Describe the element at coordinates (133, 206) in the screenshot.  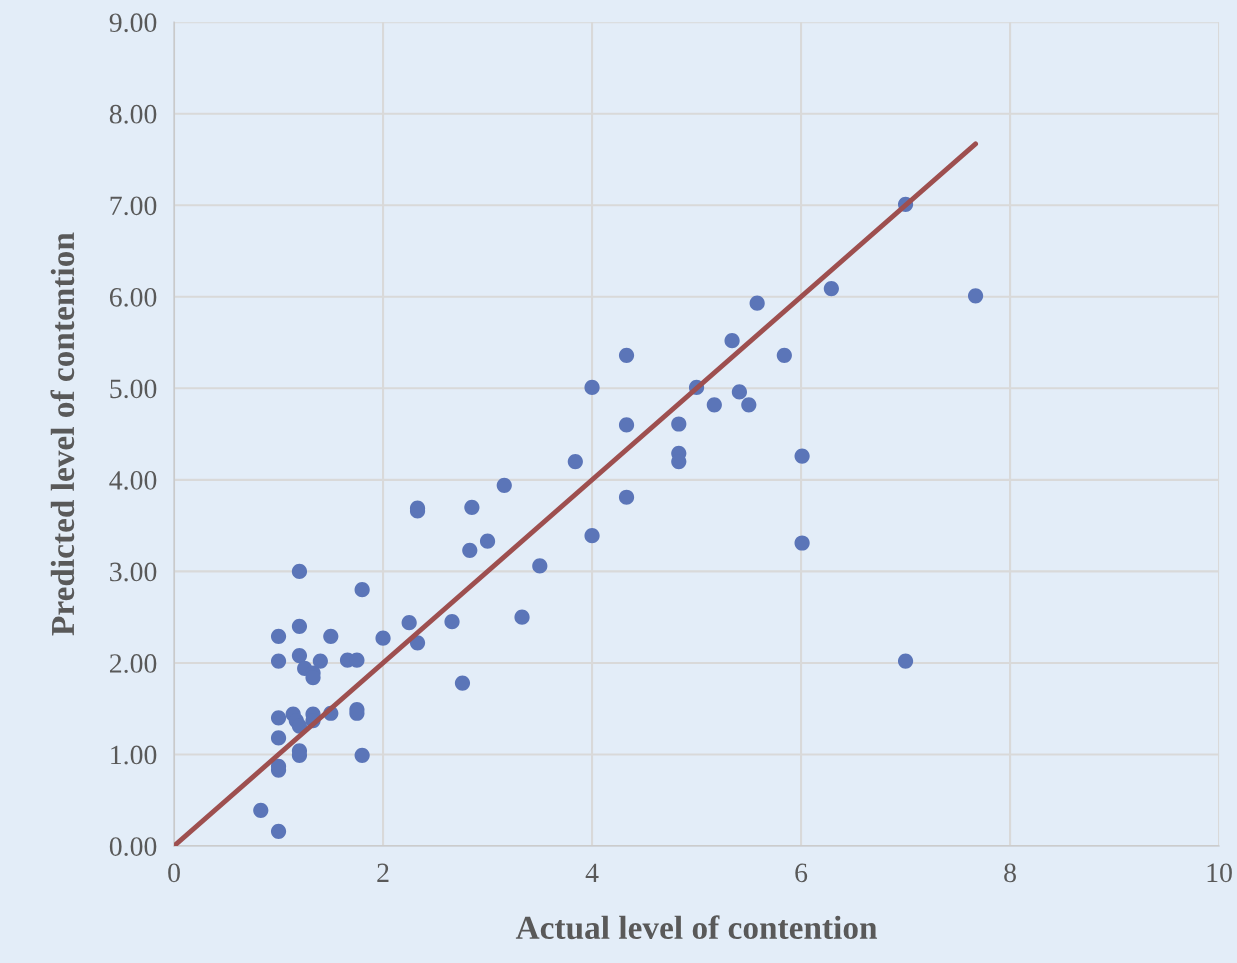
I see `y-tick-label: 7.00` at that location.